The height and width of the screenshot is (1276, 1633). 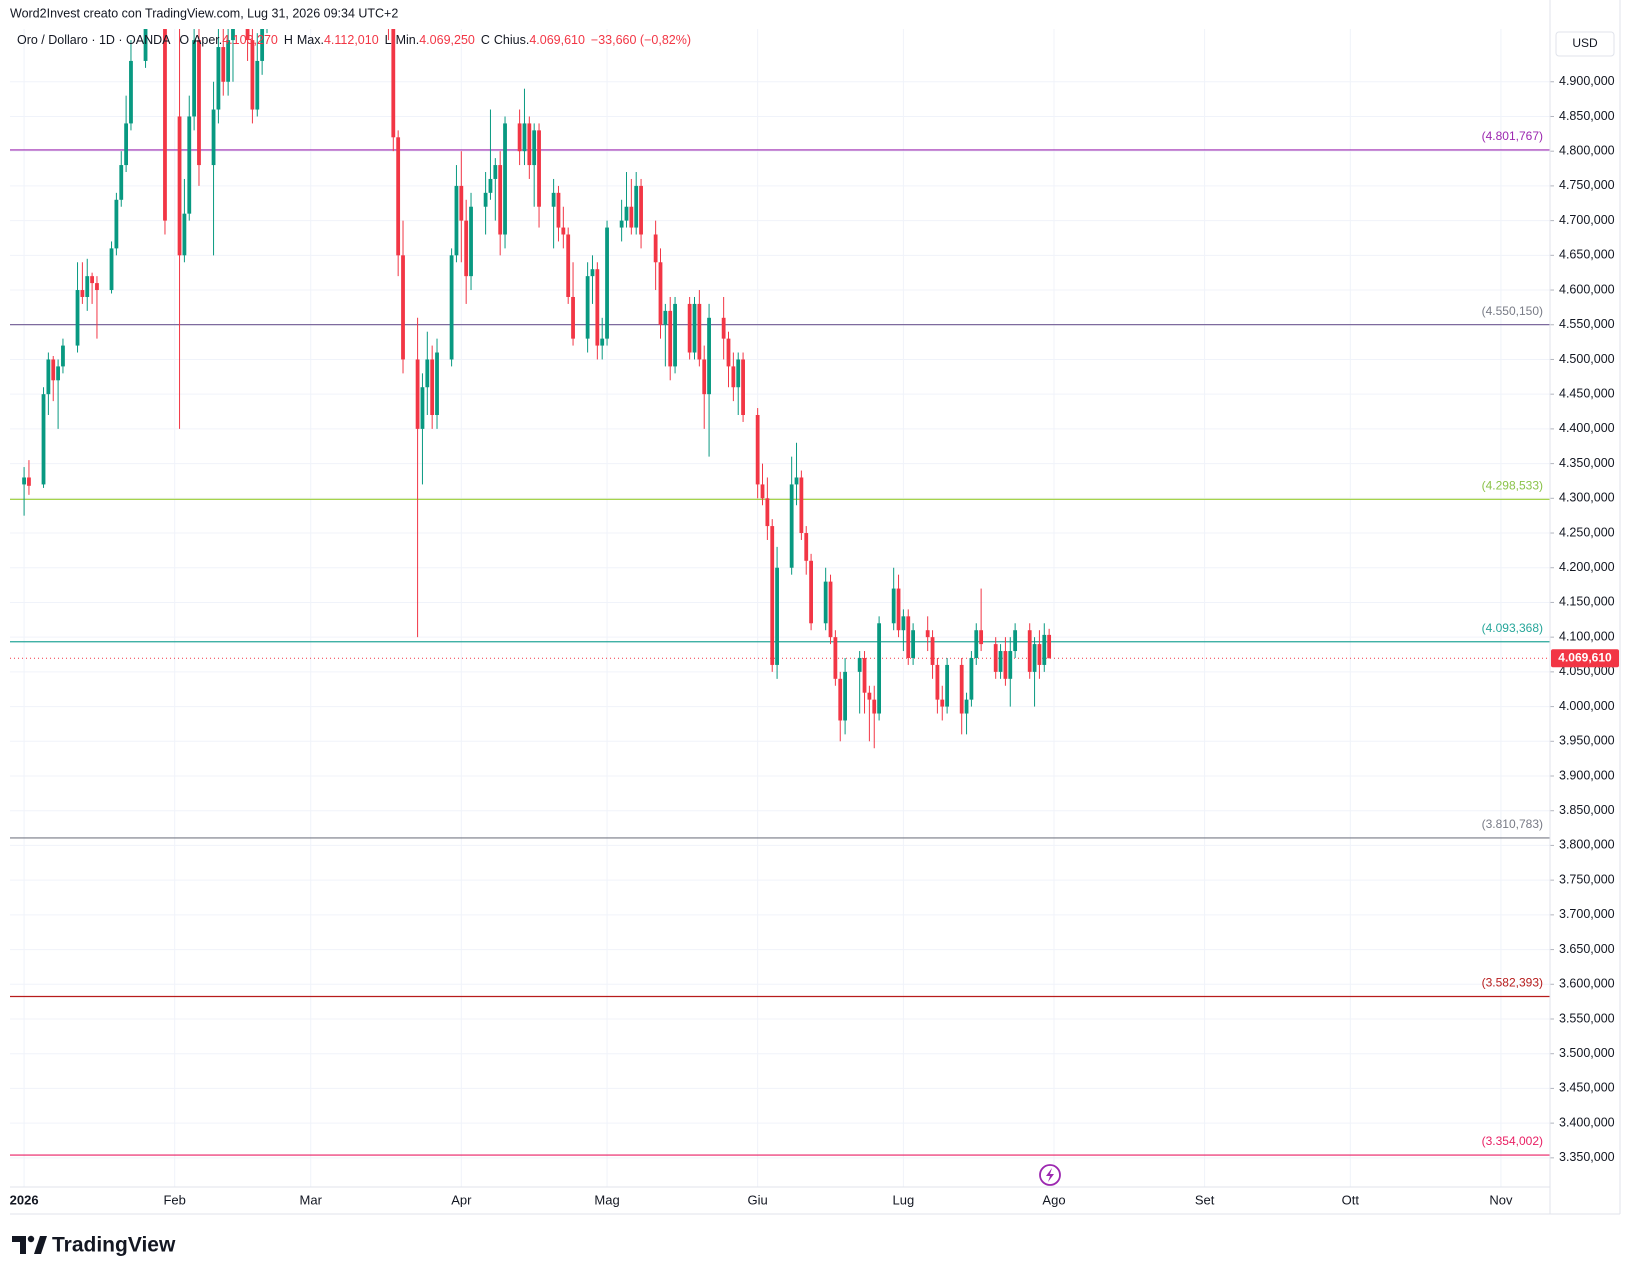 I want to click on x-tick-label: Lug, so click(x=904, y=1199).